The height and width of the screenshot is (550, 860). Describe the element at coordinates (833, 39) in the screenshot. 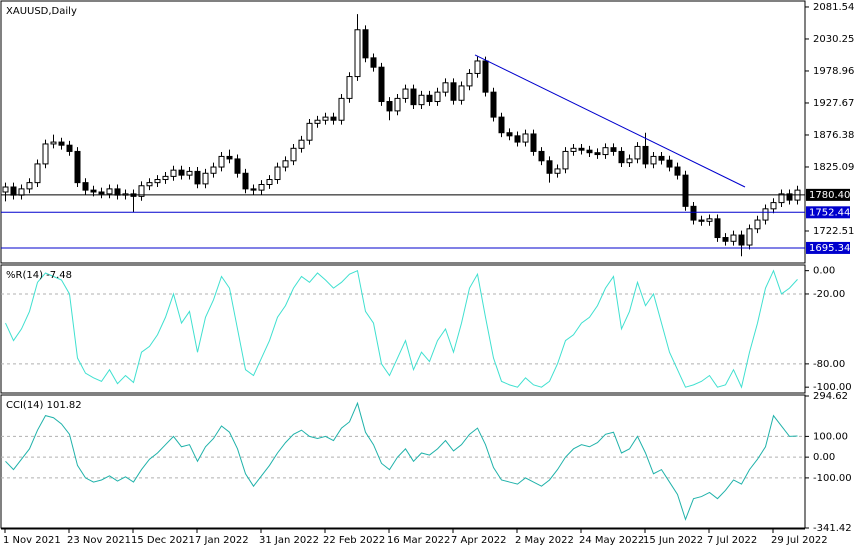

I see `y-tick-label: 2030.25` at that location.